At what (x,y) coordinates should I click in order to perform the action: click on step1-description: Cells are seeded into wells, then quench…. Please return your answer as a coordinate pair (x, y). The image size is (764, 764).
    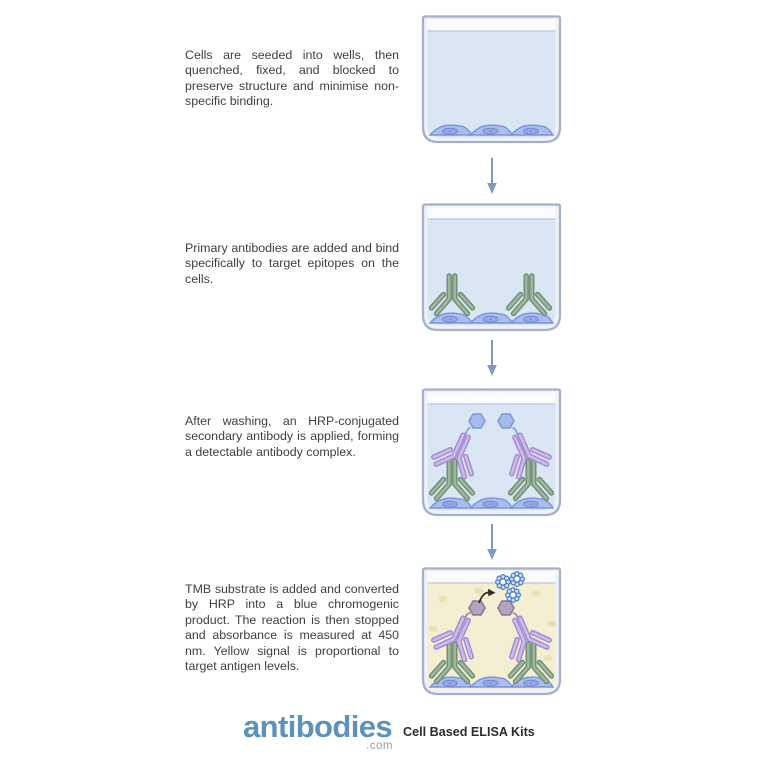
    Looking at the image, I should click on (292, 78).